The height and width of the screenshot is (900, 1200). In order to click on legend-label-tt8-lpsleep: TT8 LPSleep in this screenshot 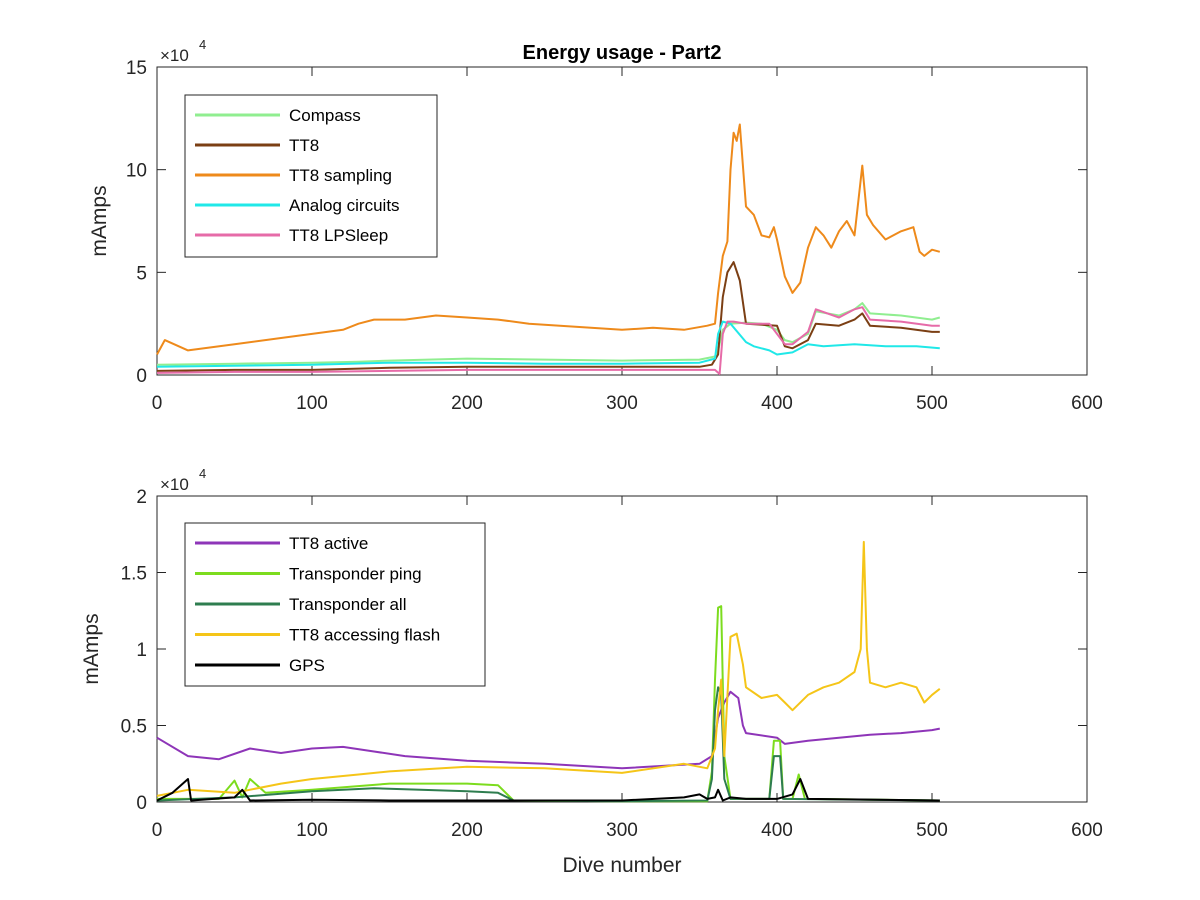, I will do `click(338, 235)`.